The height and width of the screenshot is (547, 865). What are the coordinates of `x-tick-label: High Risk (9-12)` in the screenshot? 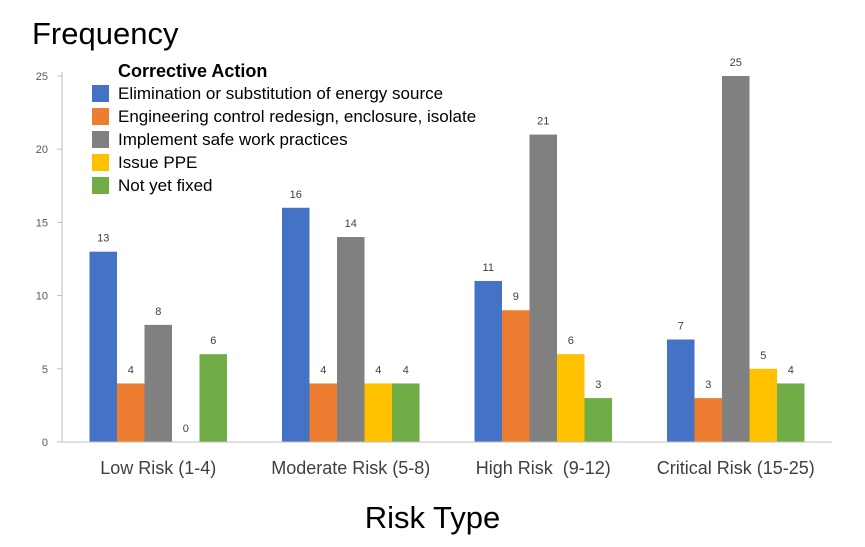 It's located at (543, 468).